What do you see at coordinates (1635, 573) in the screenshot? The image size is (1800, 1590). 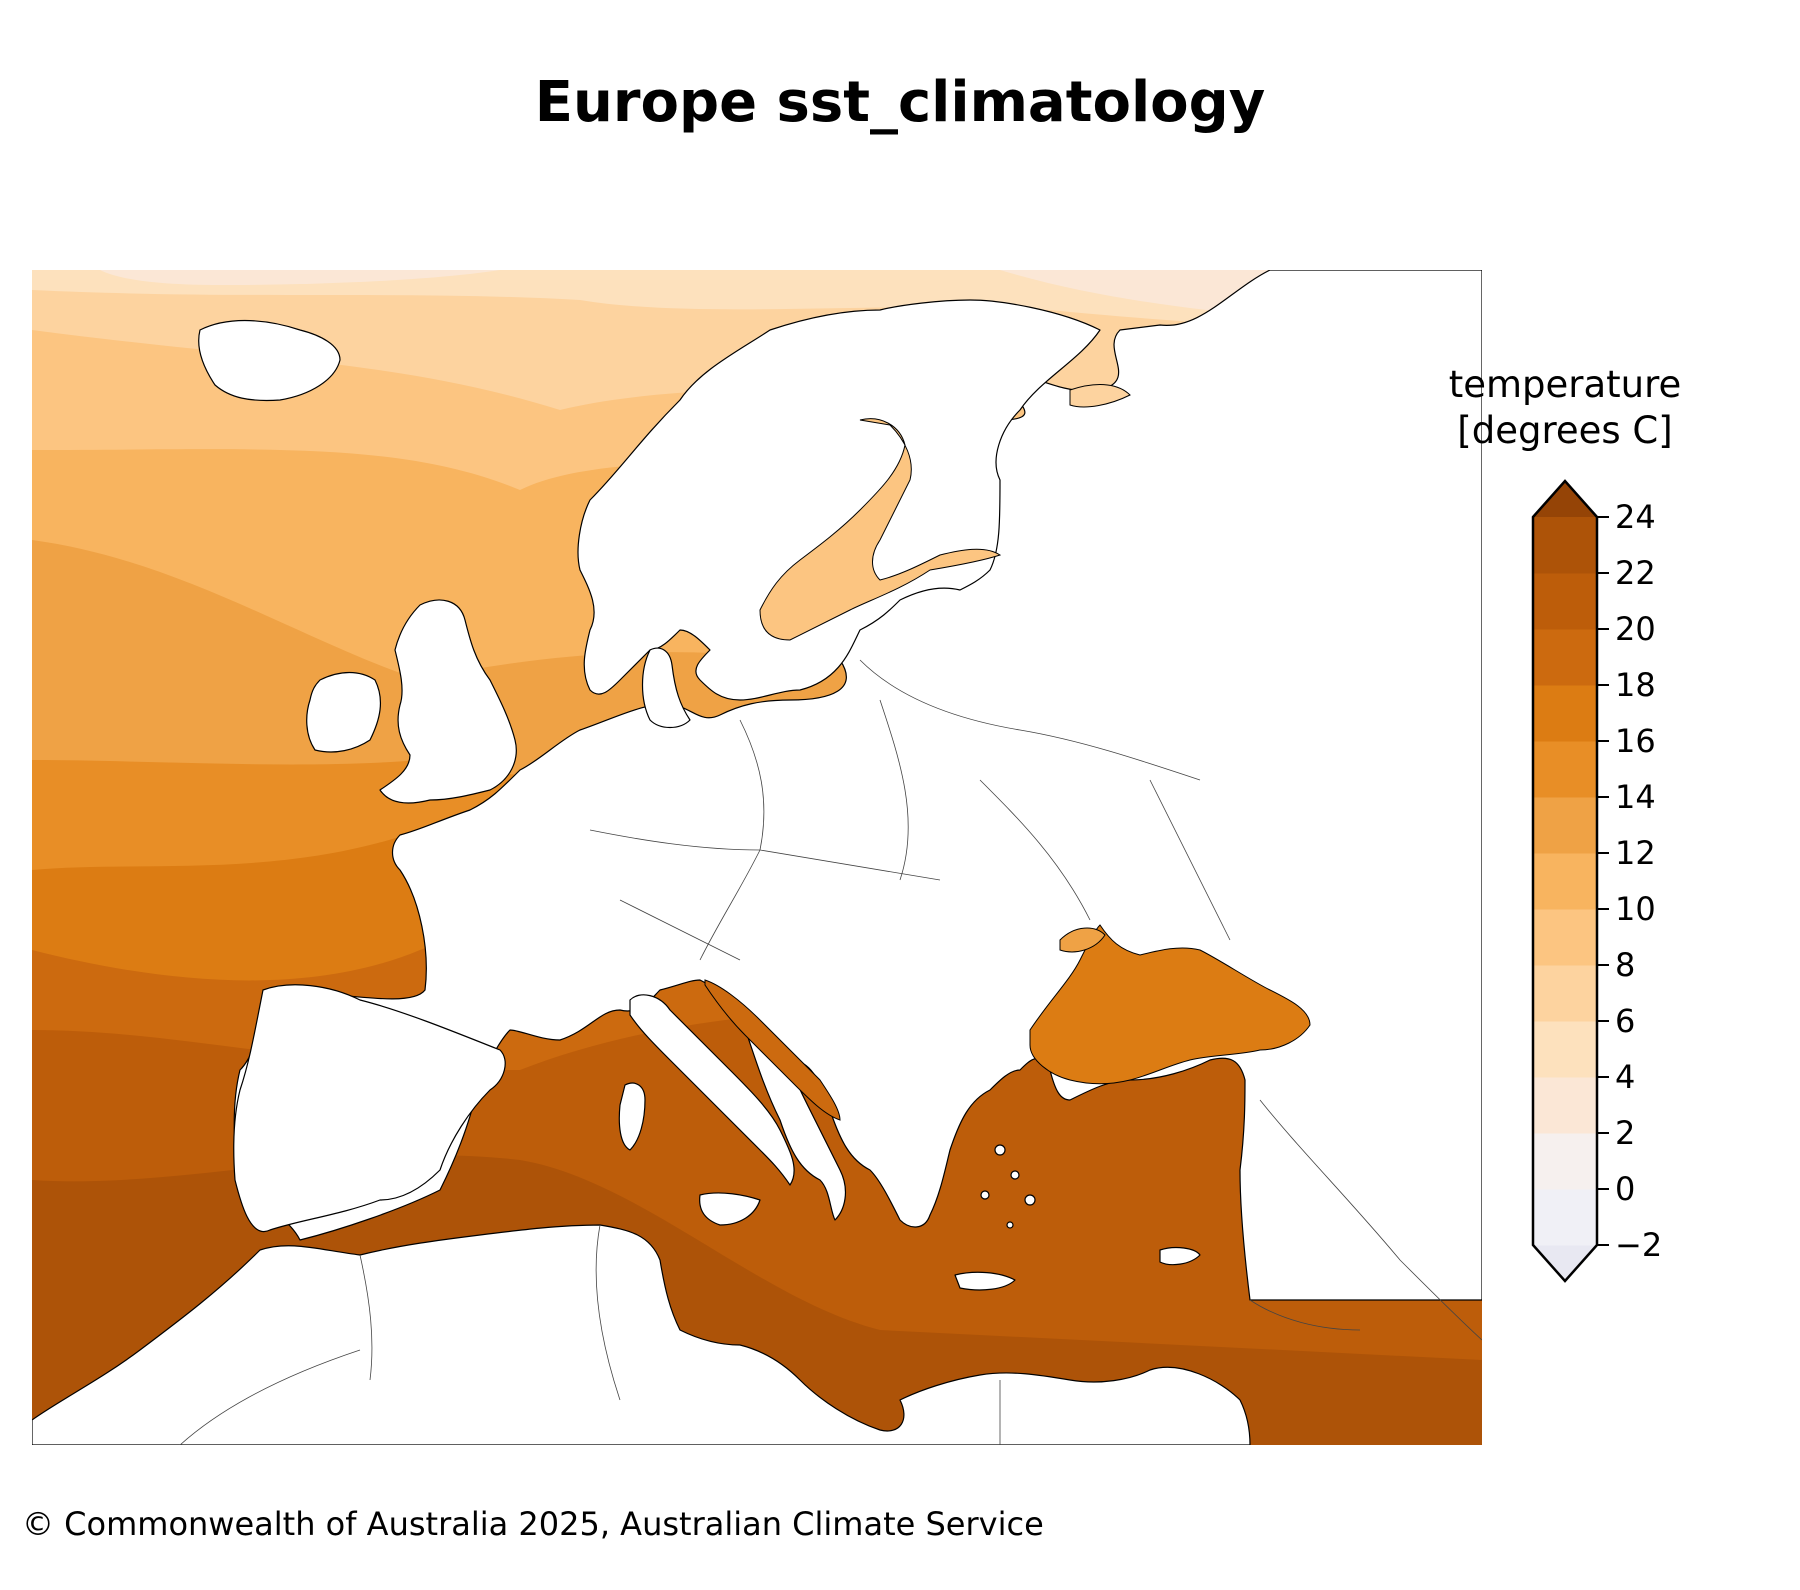 I see `colorbar-tick-label: 22` at bounding box center [1635, 573].